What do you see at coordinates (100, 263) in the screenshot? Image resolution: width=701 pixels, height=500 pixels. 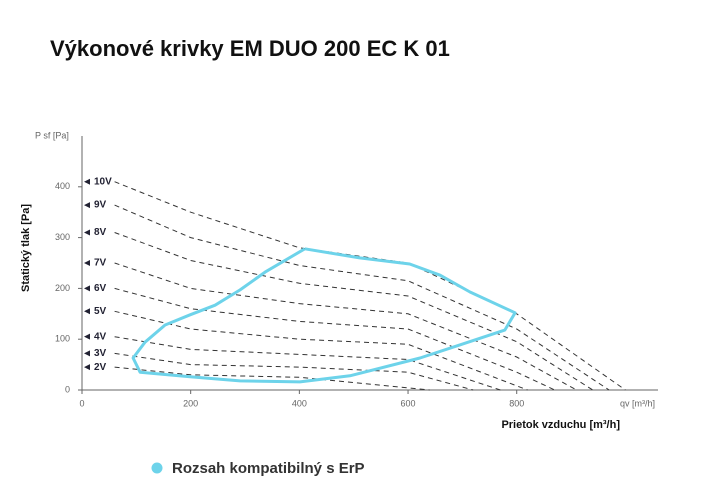 I see `series-label: 7V` at bounding box center [100, 263].